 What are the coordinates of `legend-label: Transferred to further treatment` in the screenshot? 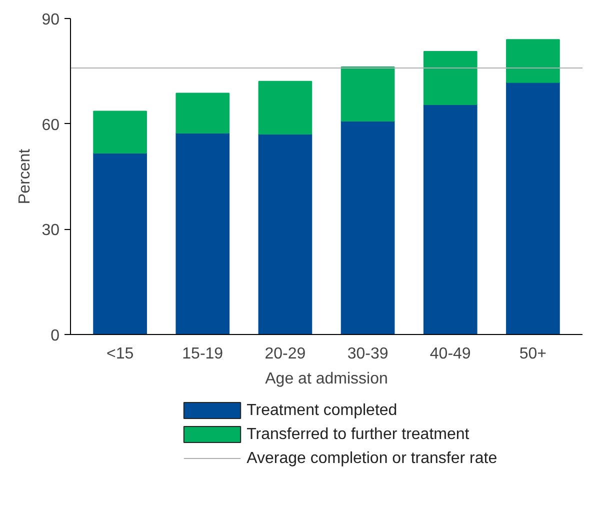 It's located at (358, 434).